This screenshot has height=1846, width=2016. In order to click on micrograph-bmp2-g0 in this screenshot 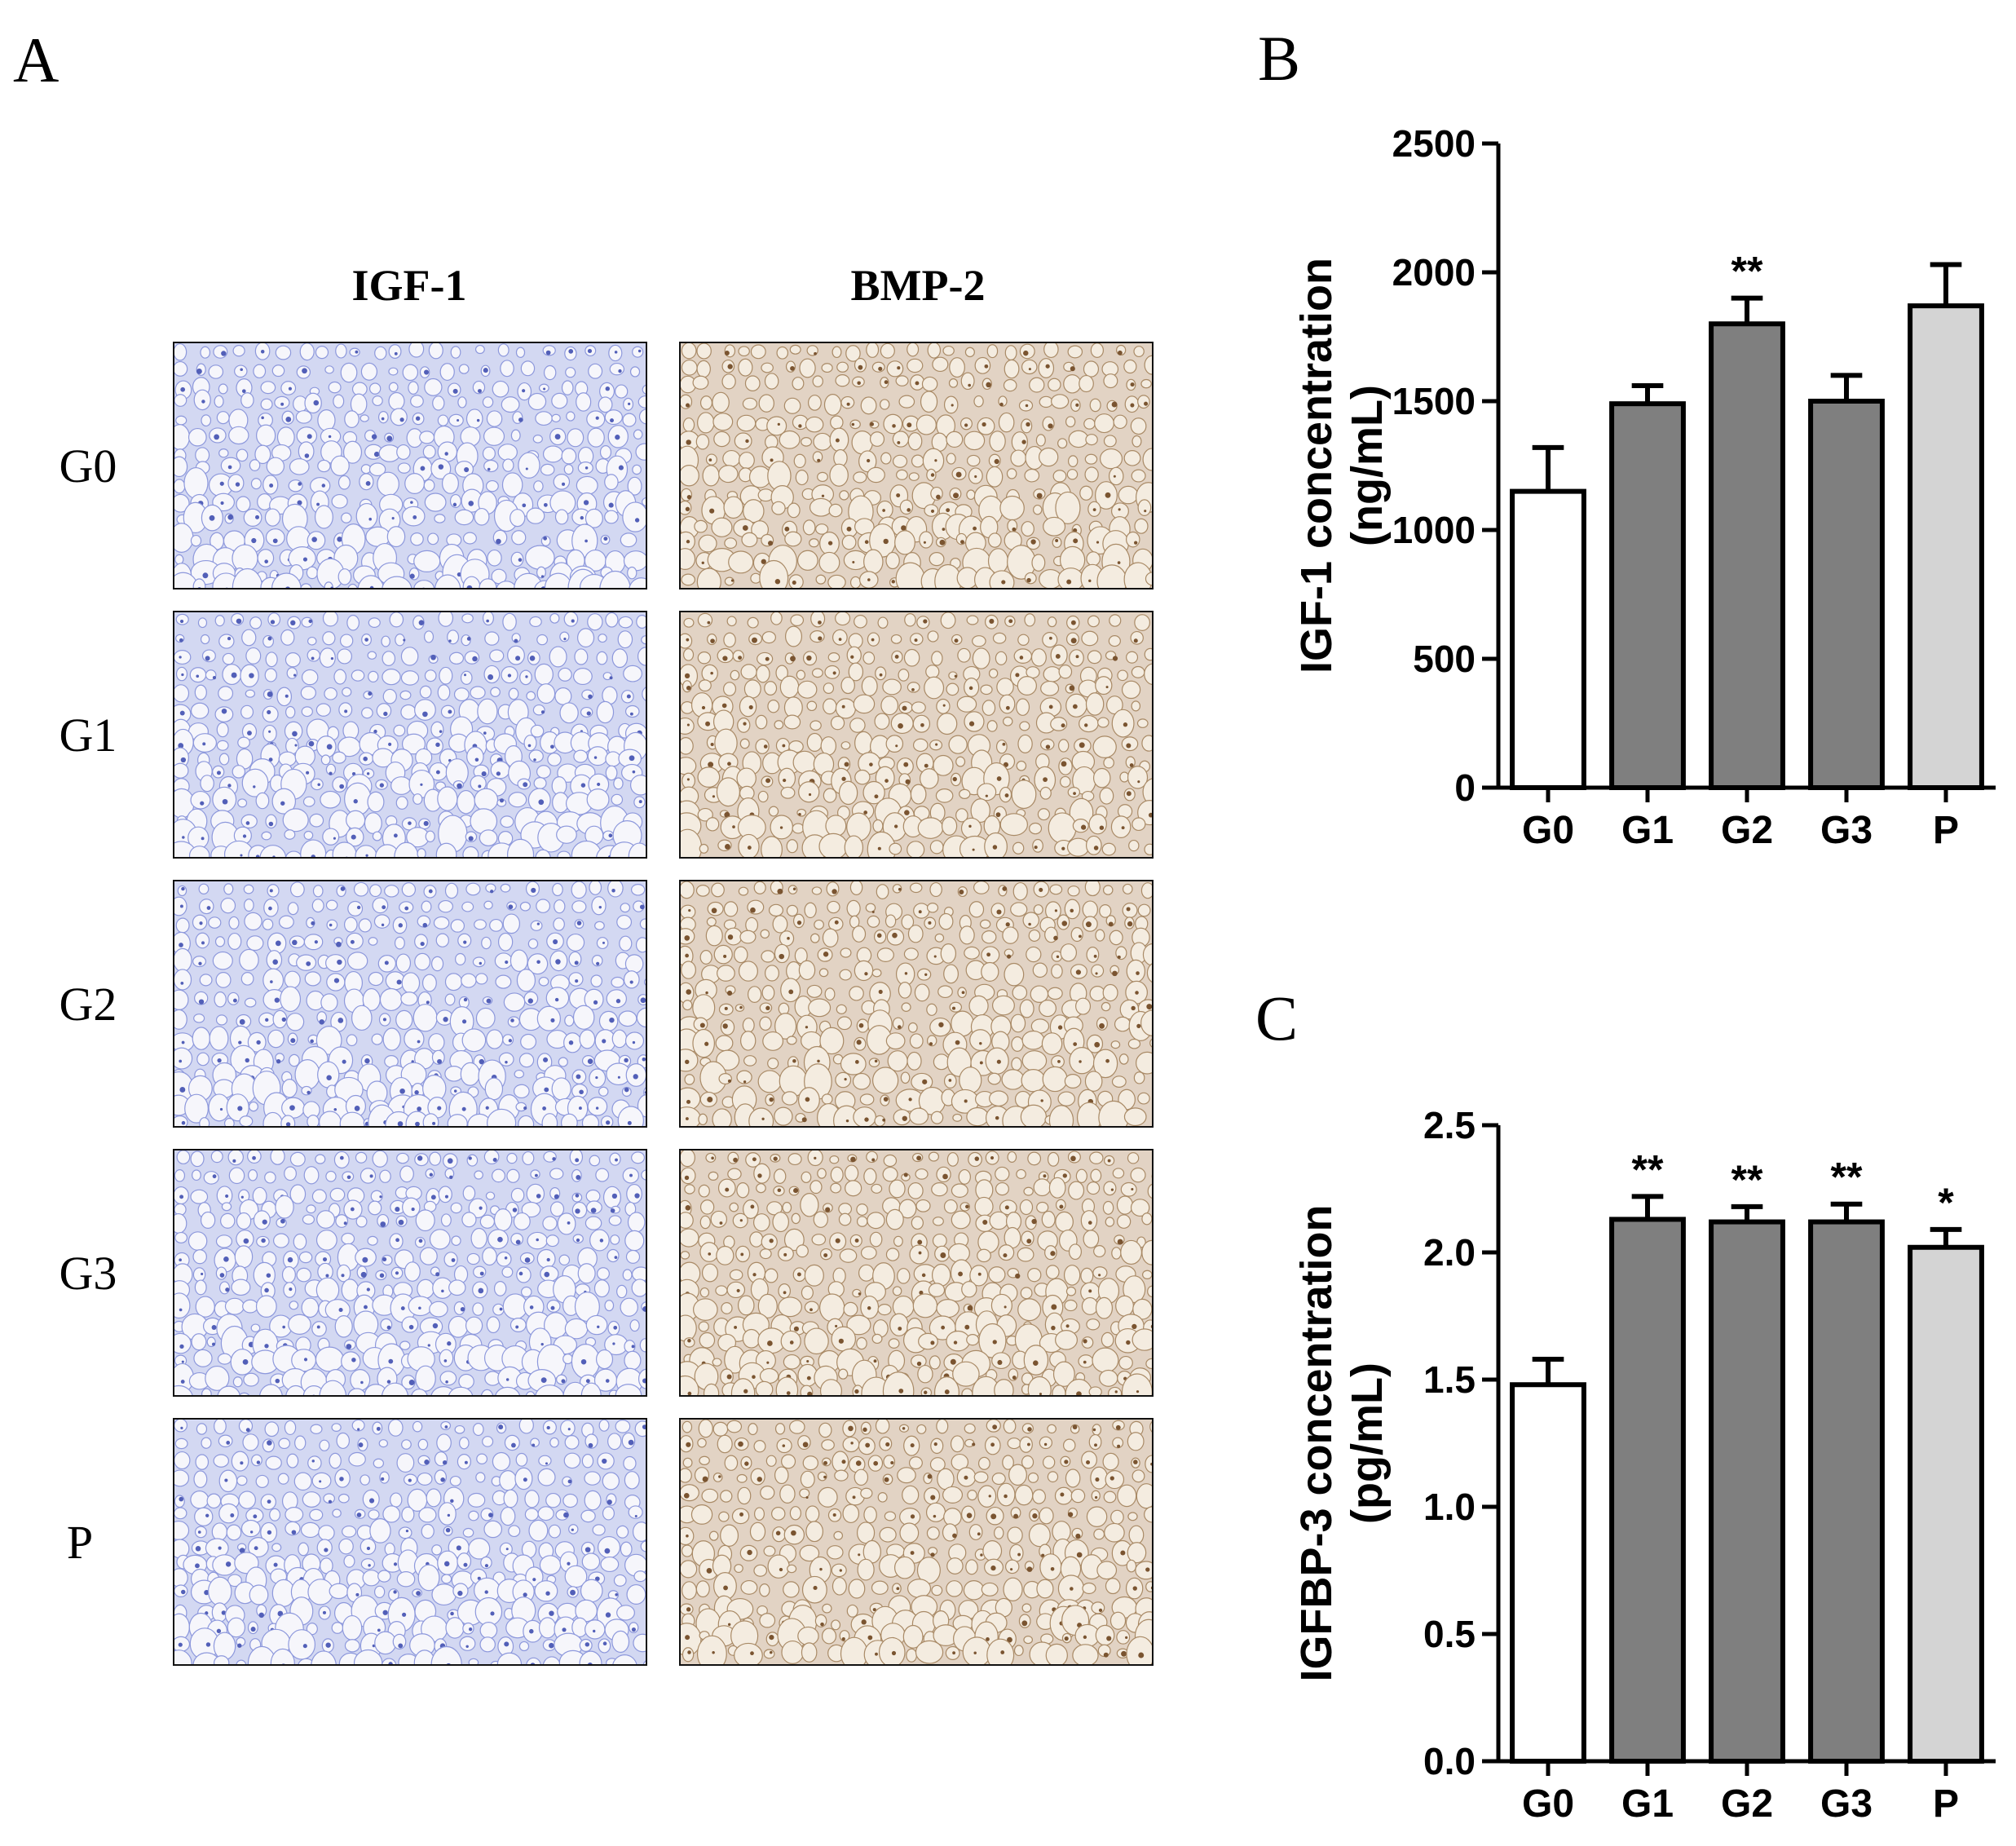, I will do `click(916, 466)`.